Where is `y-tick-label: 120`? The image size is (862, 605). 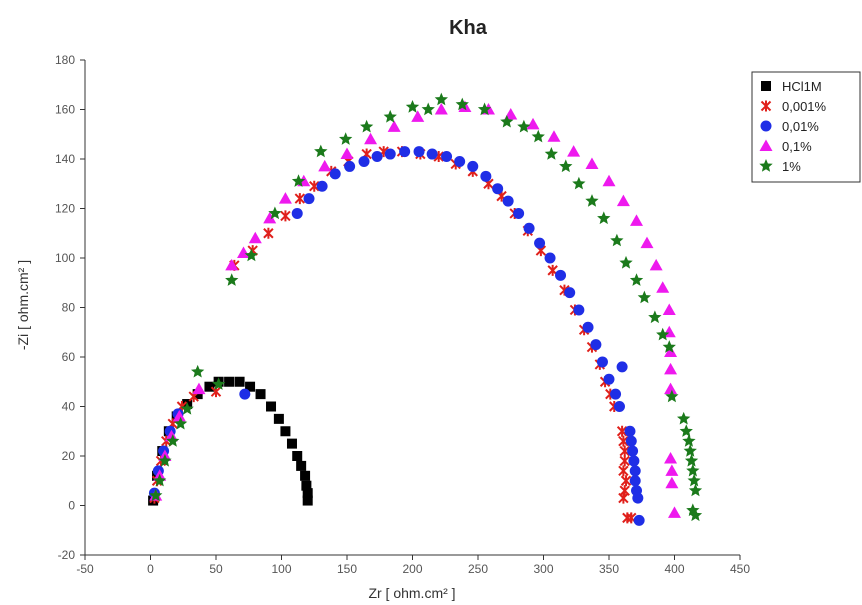 y-tick-label: 120 is located at coordinates (65, 209).